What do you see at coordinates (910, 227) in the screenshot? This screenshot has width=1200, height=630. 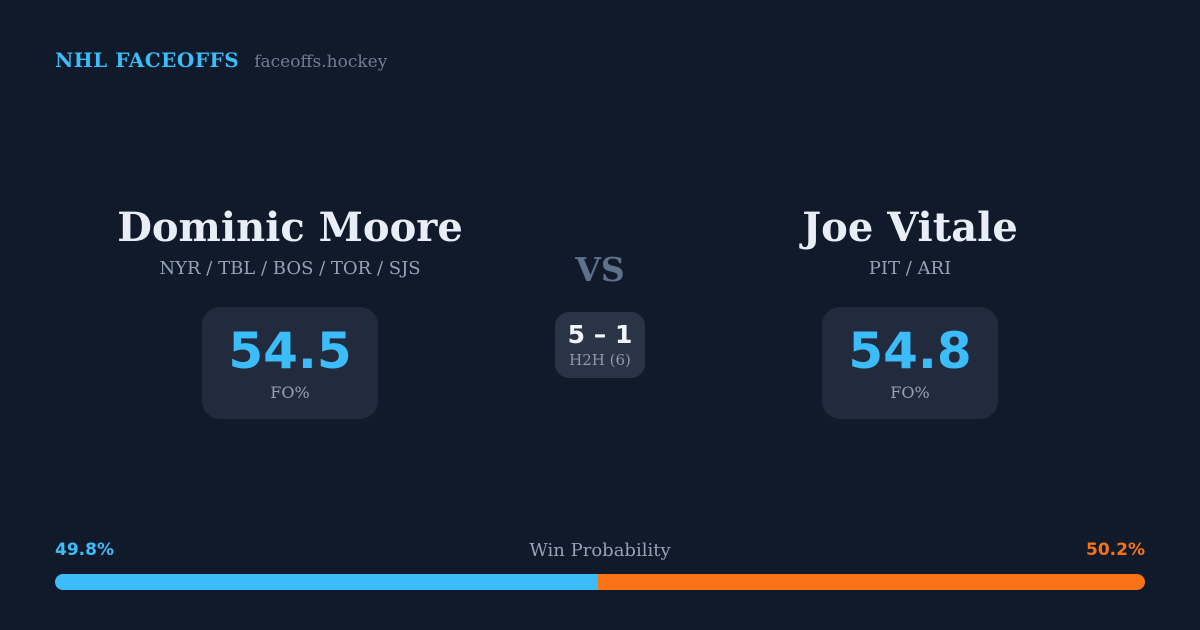 I see `player-right-name: Joe Vitale` at bounding box center [910, 227].